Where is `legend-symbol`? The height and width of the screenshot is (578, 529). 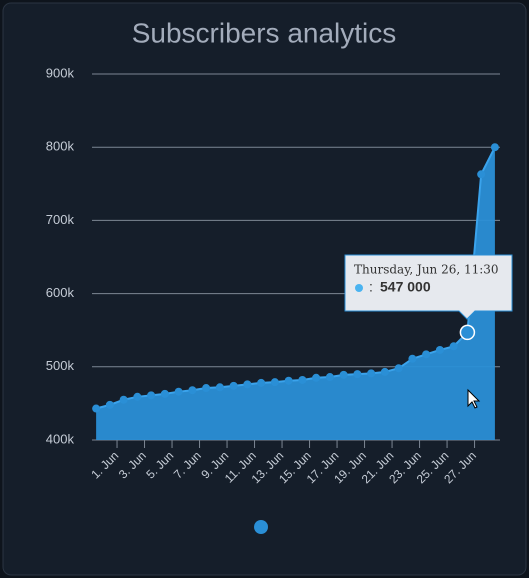
legend-symbol is located at coordinates (261, 527).